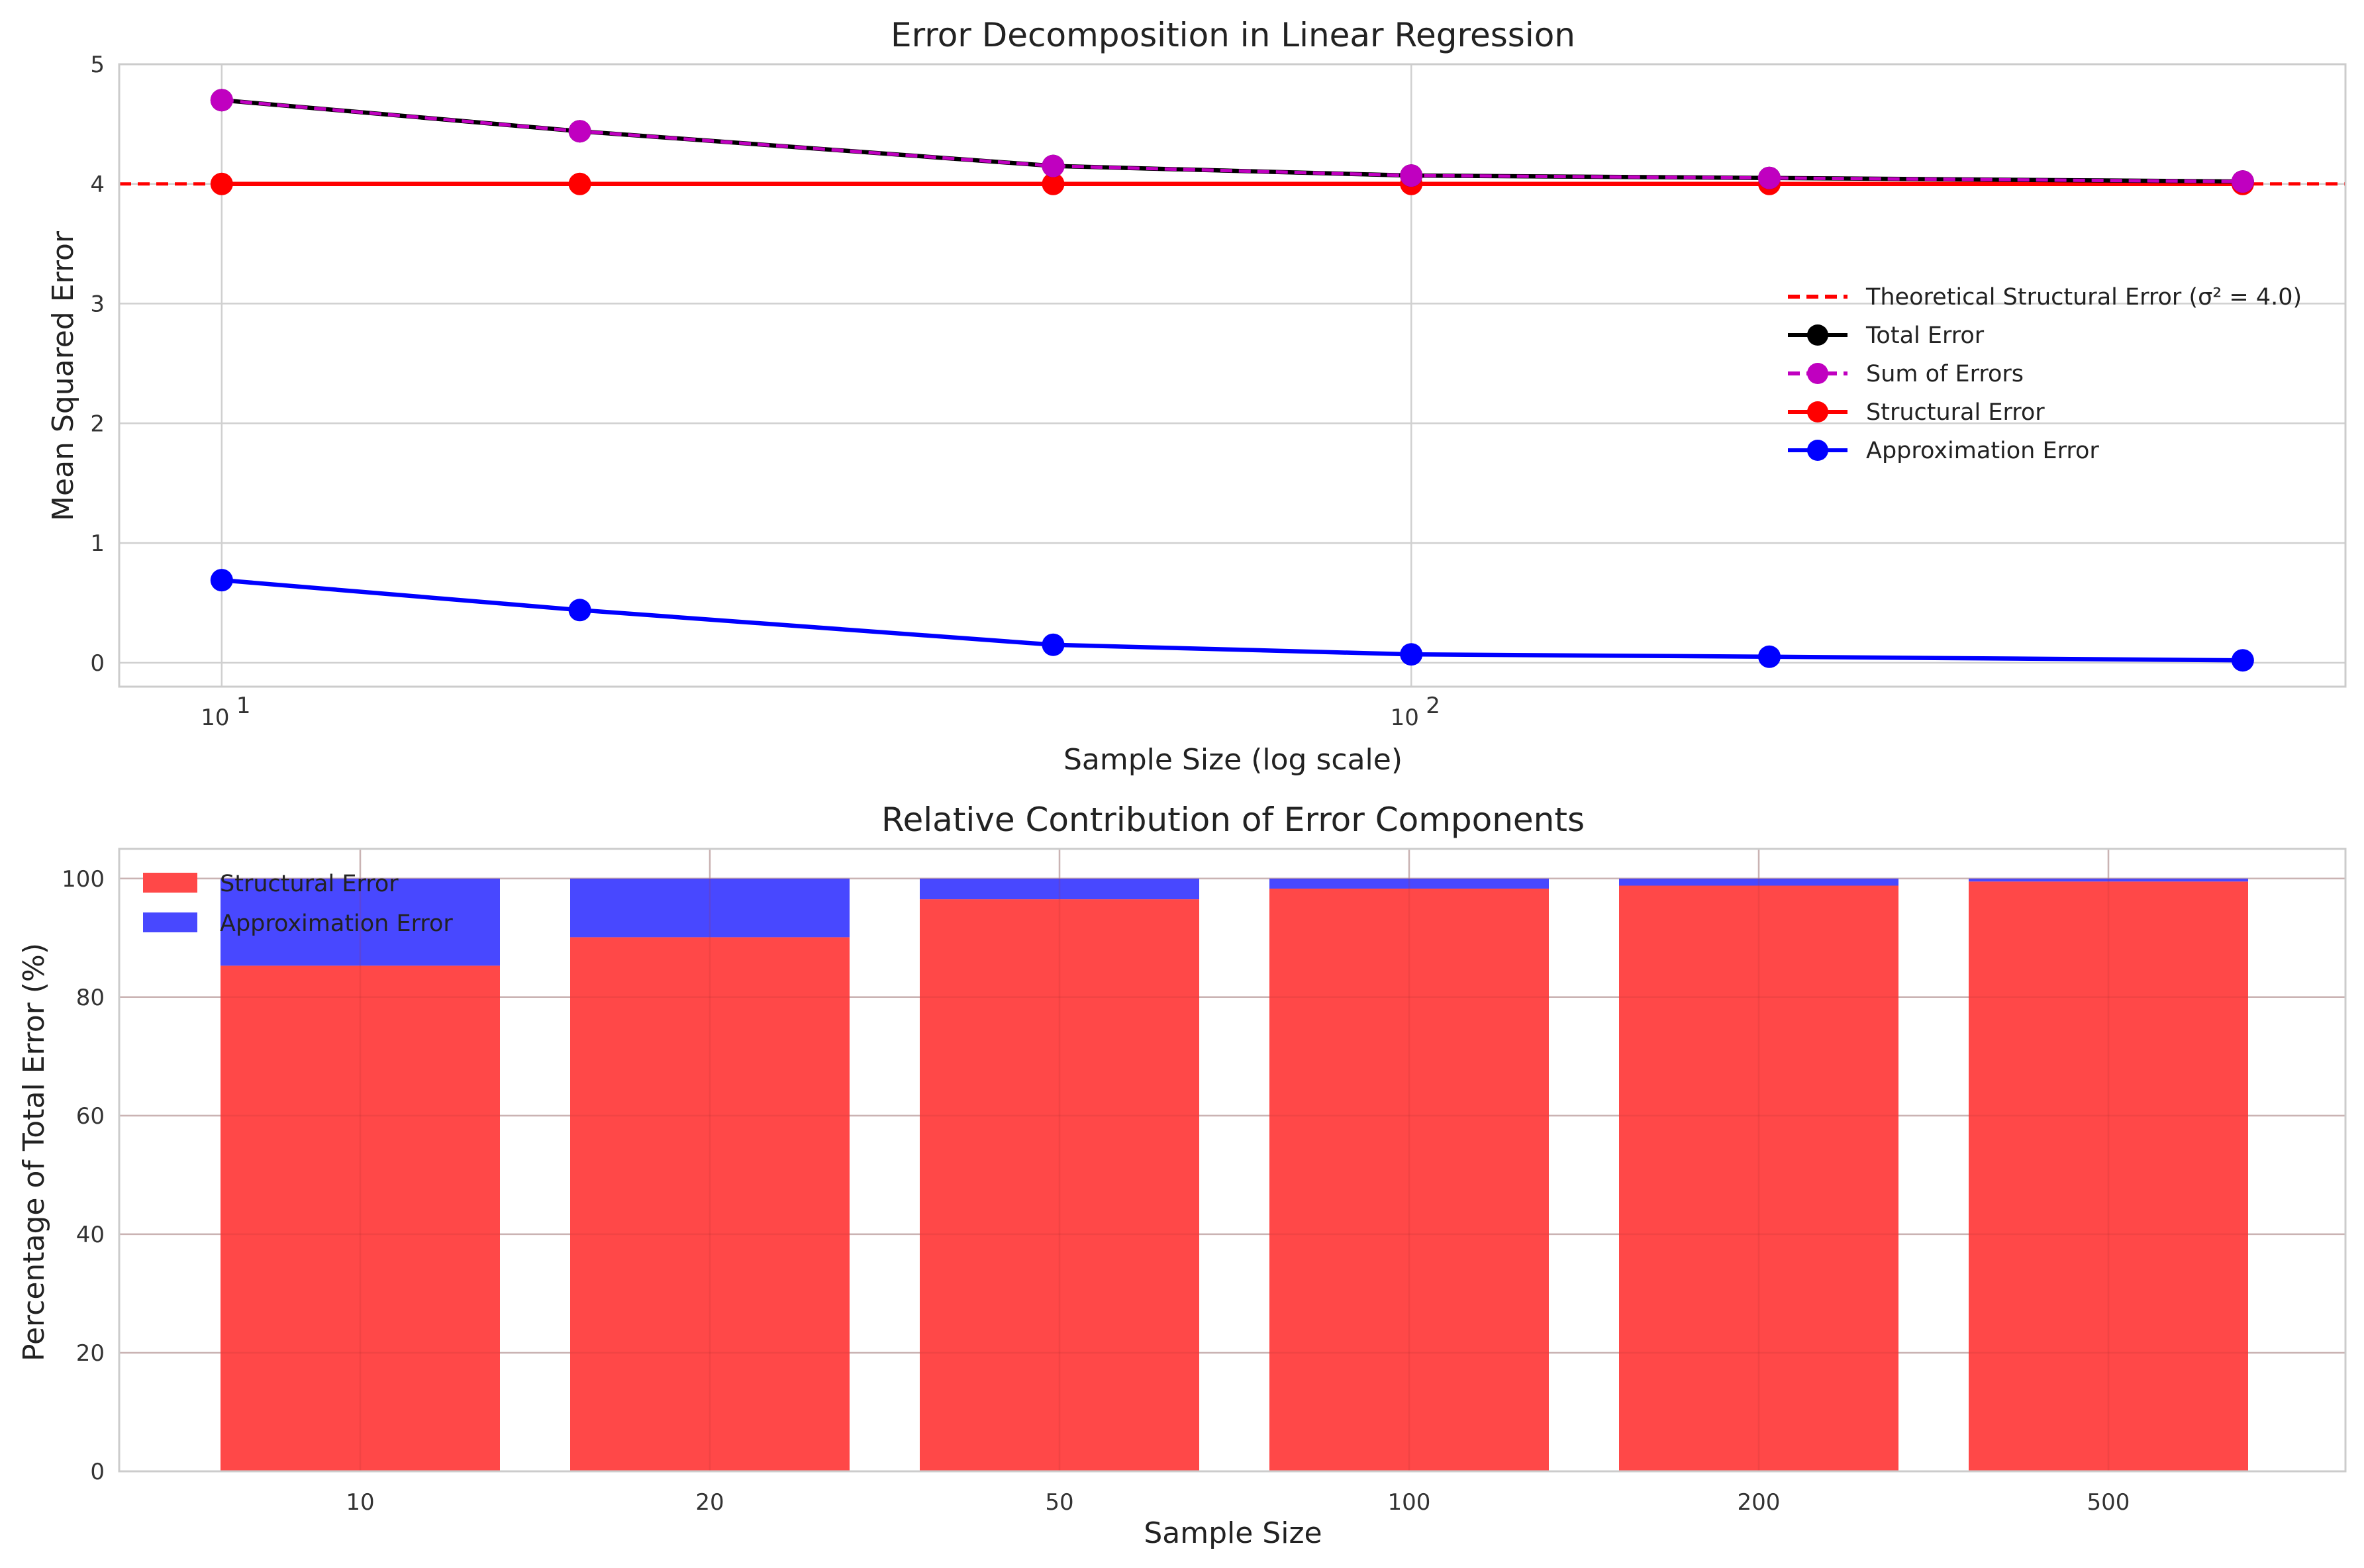  Describe the element at coordinates (97, 663) in the screenshot. I see `chart1-y-tick-0: 0` at that location.